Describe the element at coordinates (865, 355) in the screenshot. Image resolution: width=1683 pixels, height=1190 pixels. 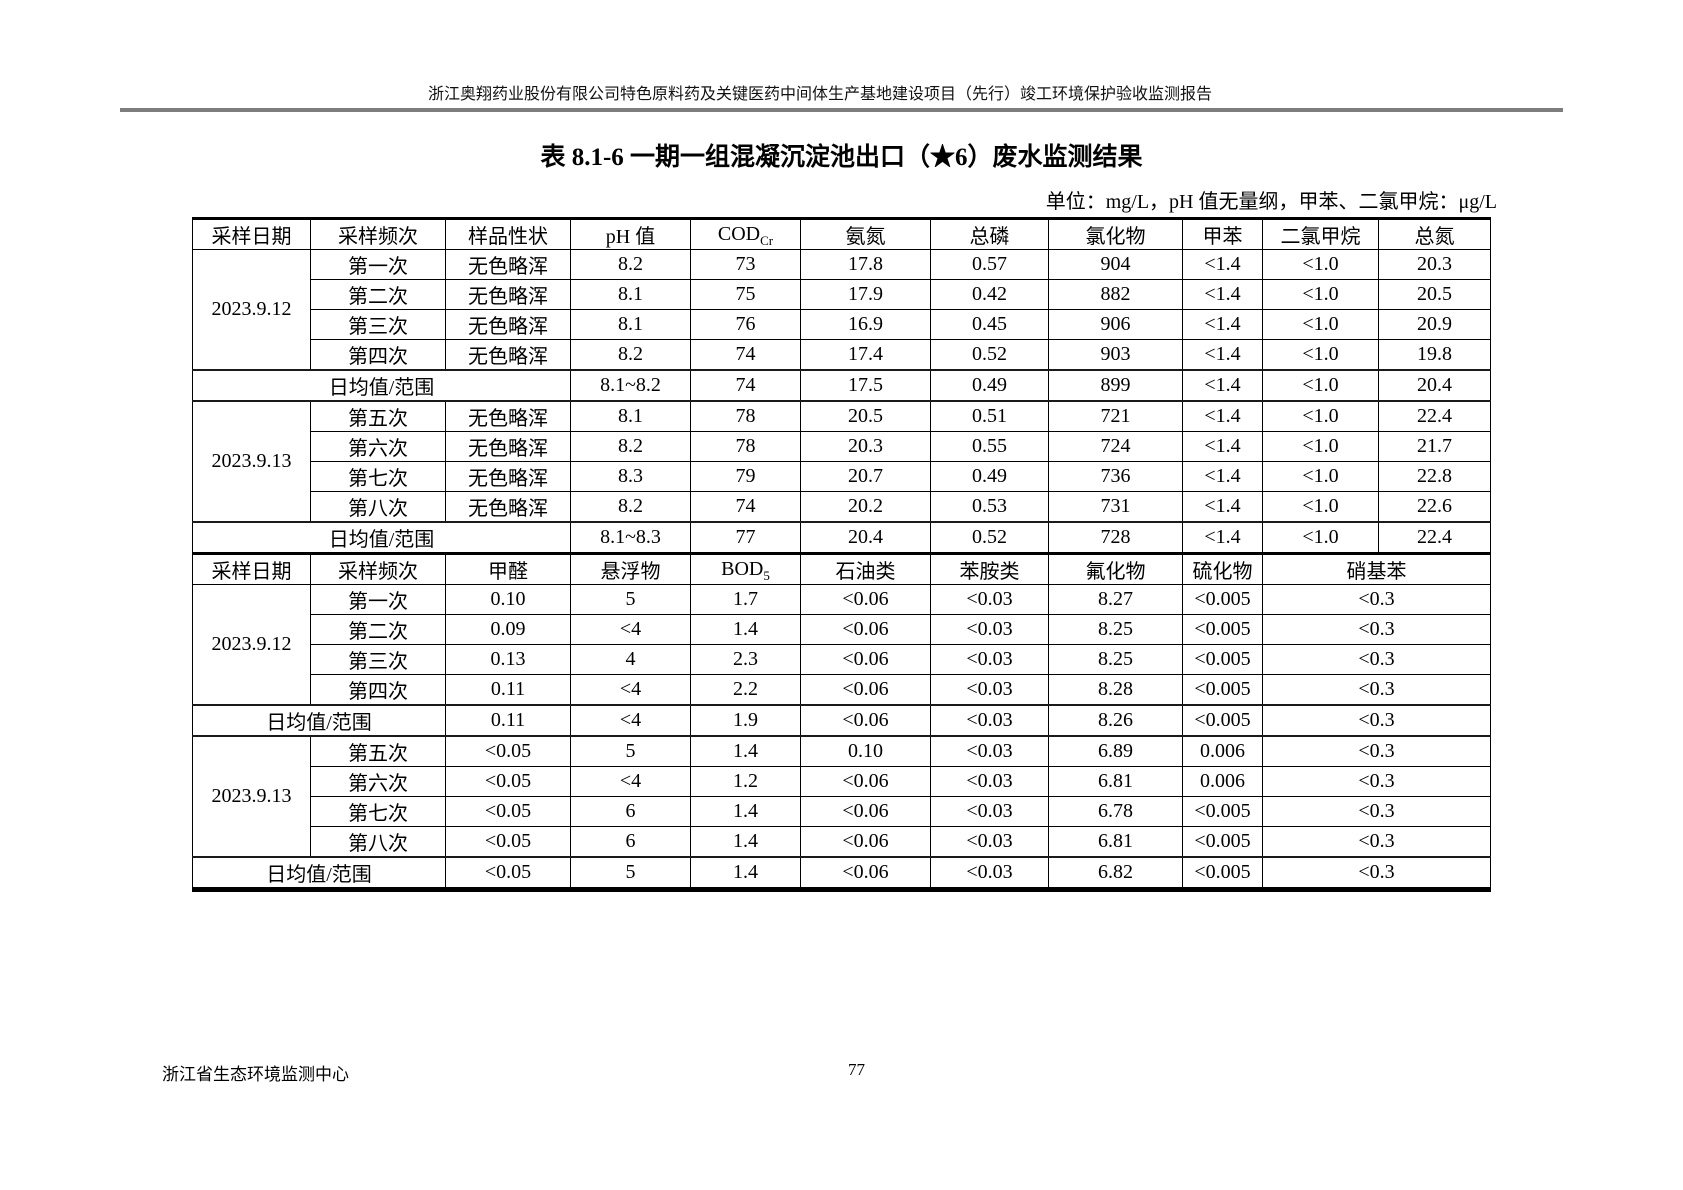
I see `value-cell: 17.4` at that location.